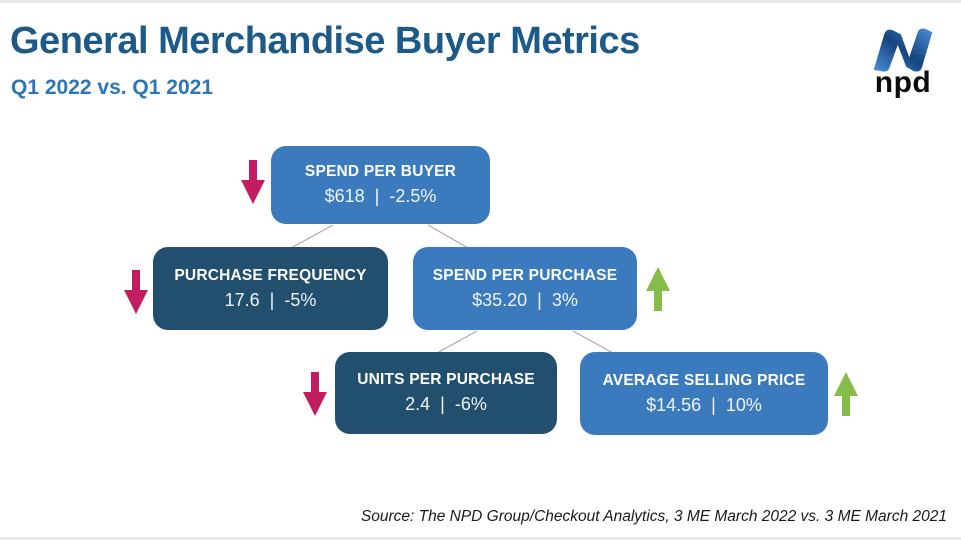  Describe the element at coordinates (300, 299) in the screenshot. I see `metric-change: -5%` at that location.